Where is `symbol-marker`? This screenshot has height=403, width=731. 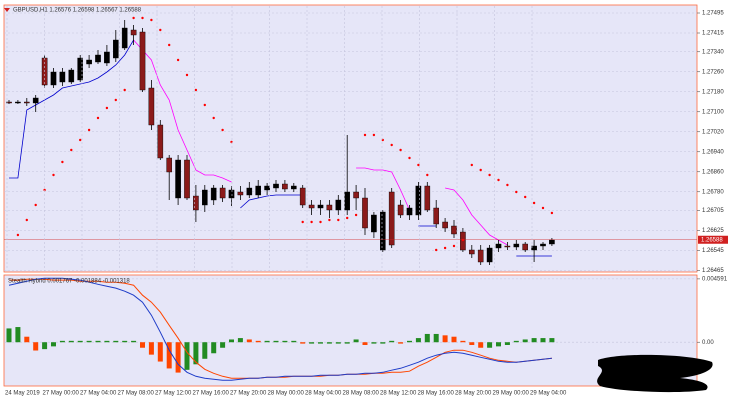 symbol-marker is located at coordinates (7, 10).